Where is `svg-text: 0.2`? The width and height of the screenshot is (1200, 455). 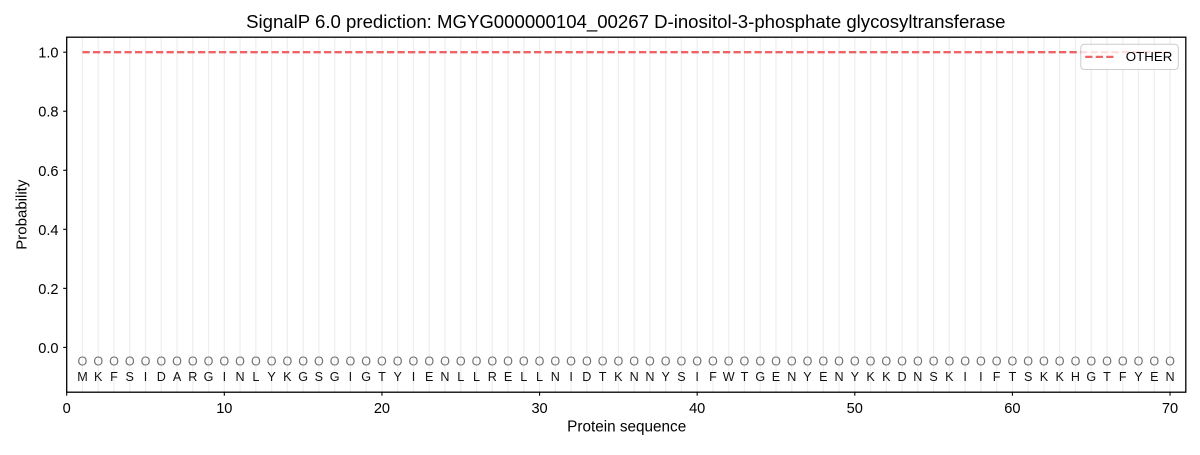 svg-text: 0.2 is located at coordinates (48, 290).